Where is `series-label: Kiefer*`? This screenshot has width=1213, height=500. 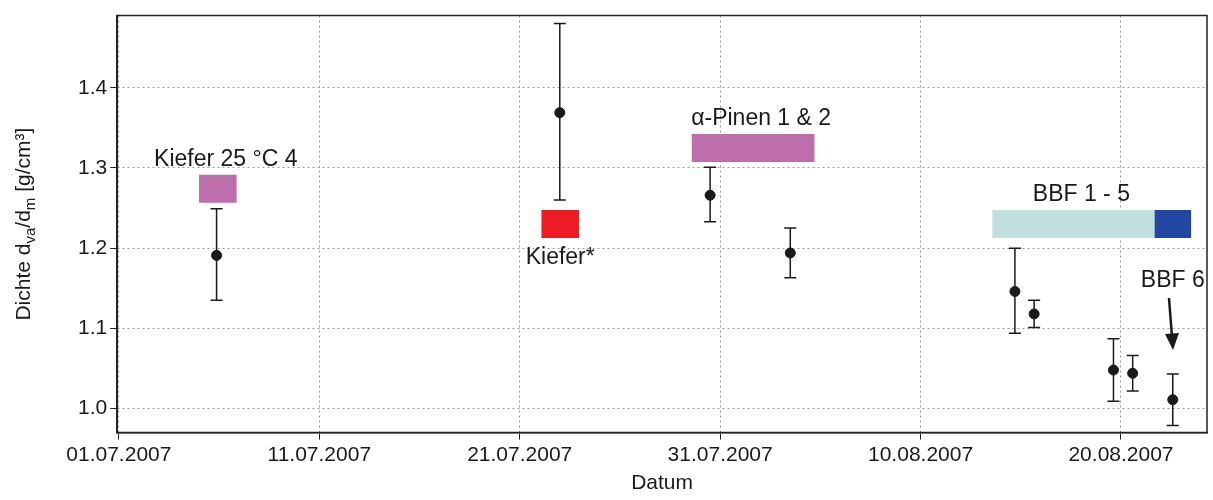
series-label: Kiefer* is located at coordinates (560, 255).